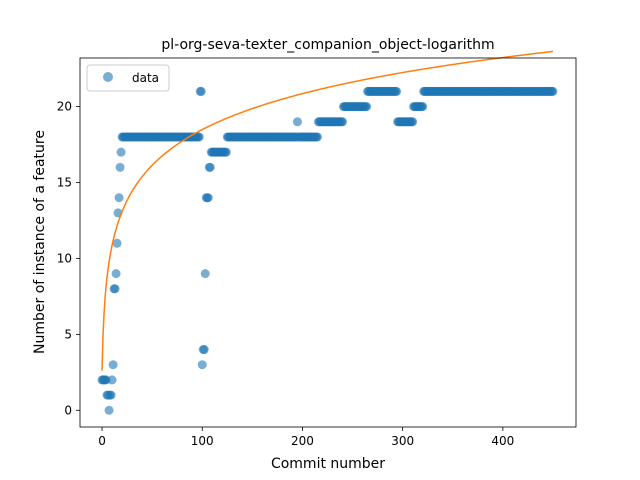 This screenshot has height=480, width=640. I want to click on x-tick-label: 100, so click(202, 441).